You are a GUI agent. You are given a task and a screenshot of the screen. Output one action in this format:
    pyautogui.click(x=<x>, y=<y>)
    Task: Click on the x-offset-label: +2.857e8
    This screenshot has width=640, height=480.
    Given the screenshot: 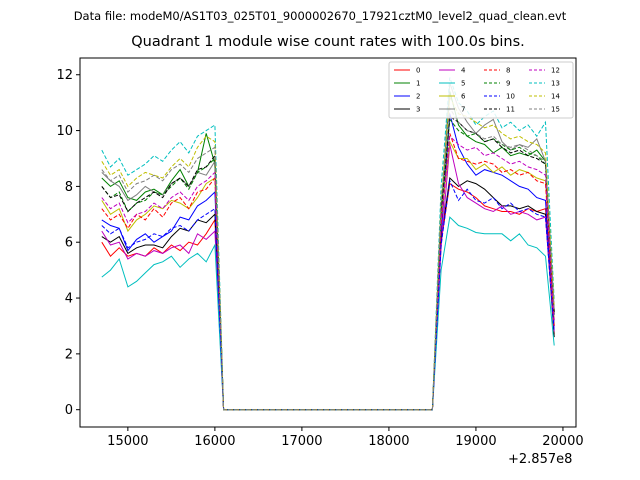 What is the action you would take?
    pyautogui.click(x=540, y=459)
    